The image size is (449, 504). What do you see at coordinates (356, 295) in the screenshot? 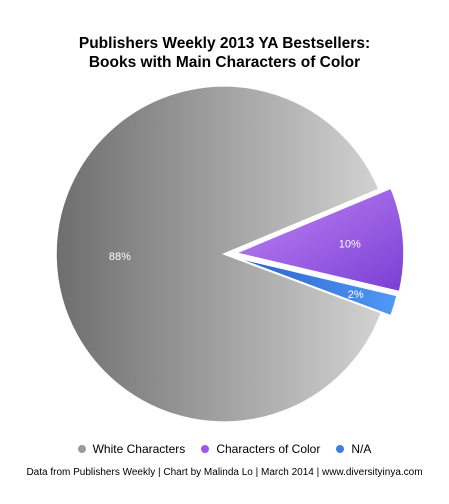
I see `pie-label-na: 2%` at bounding box center [356, 295].